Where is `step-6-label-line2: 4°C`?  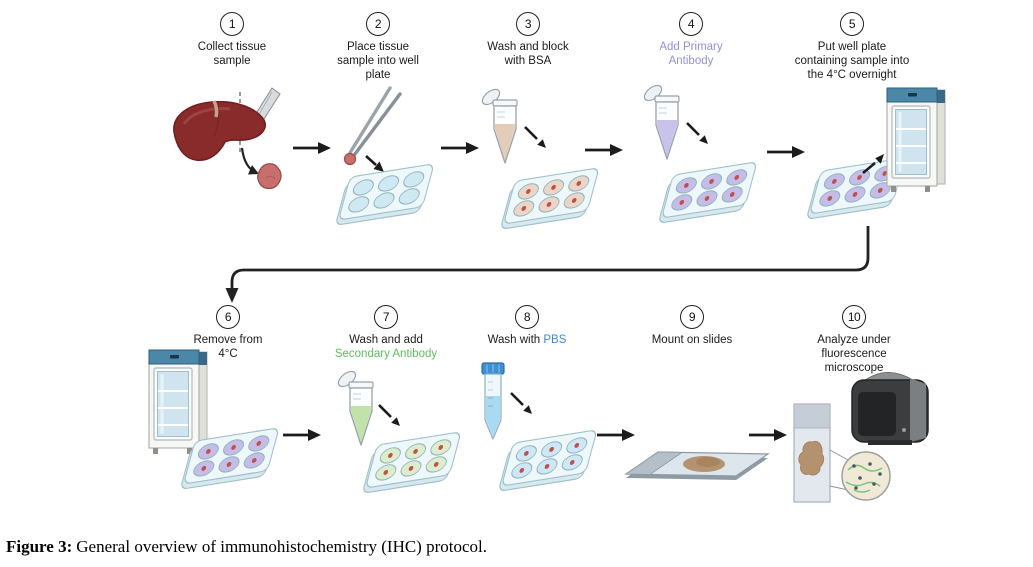 step-6-label-line2: 4°C is located at coordinates (228, 353).